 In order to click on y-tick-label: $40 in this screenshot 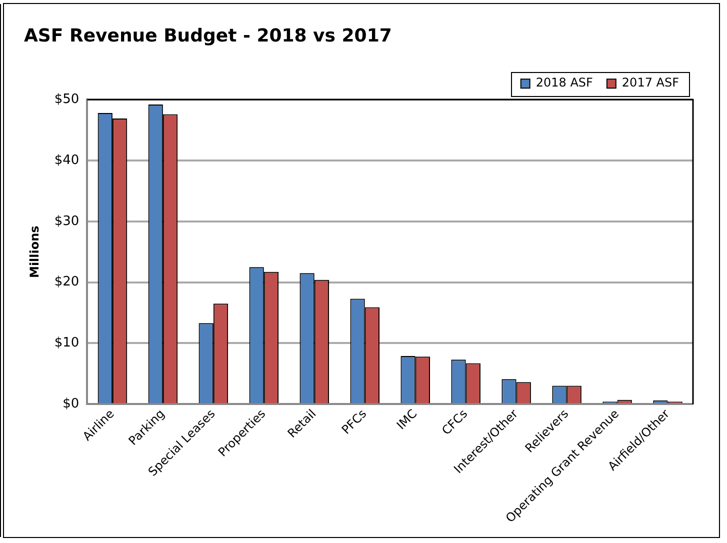, I will do `click(67, 160)`.